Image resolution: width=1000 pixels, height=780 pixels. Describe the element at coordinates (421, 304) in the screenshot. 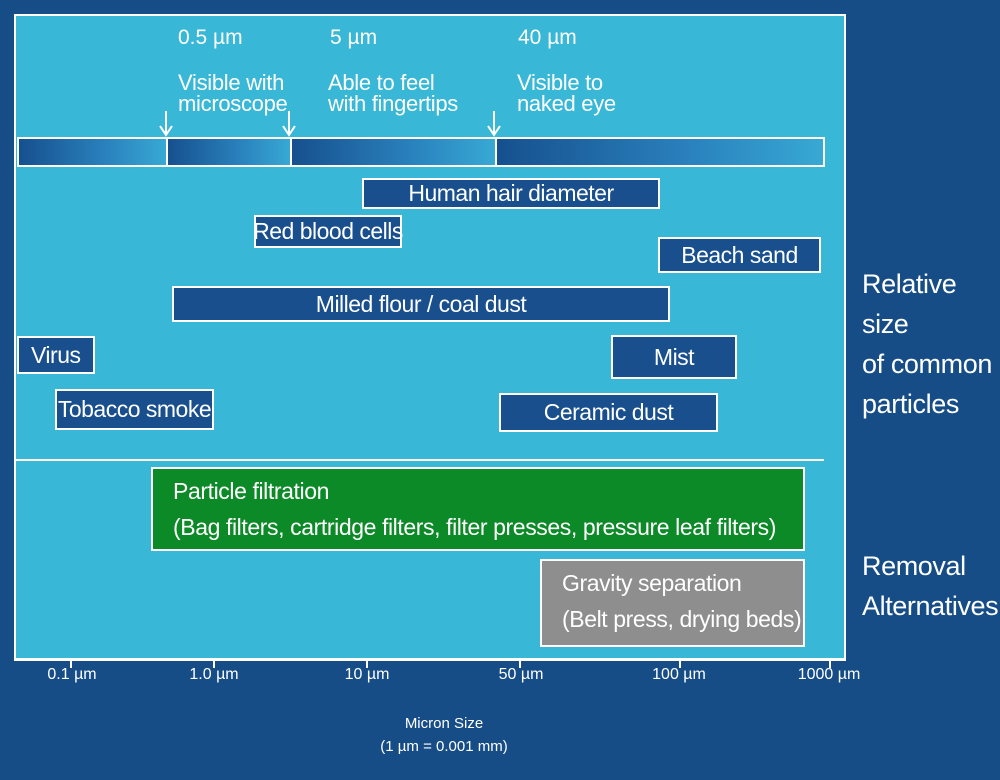

I see `particle-milled-flour: Milled flour / coal dust` at that location.